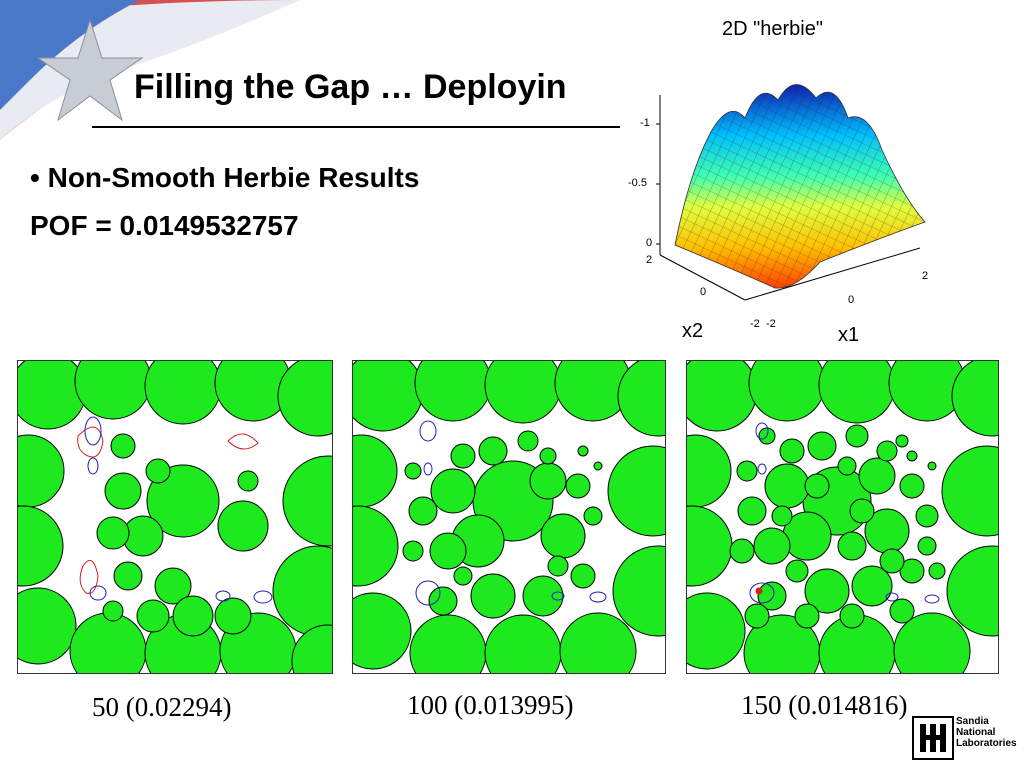 Image resolution: width=1024 pixels, height=768 pixels. What do you see at coordinates (162, 707) in the screenshot?
I see `panel-caption: 50 (0.02294)` at bounding box center [162, 707].